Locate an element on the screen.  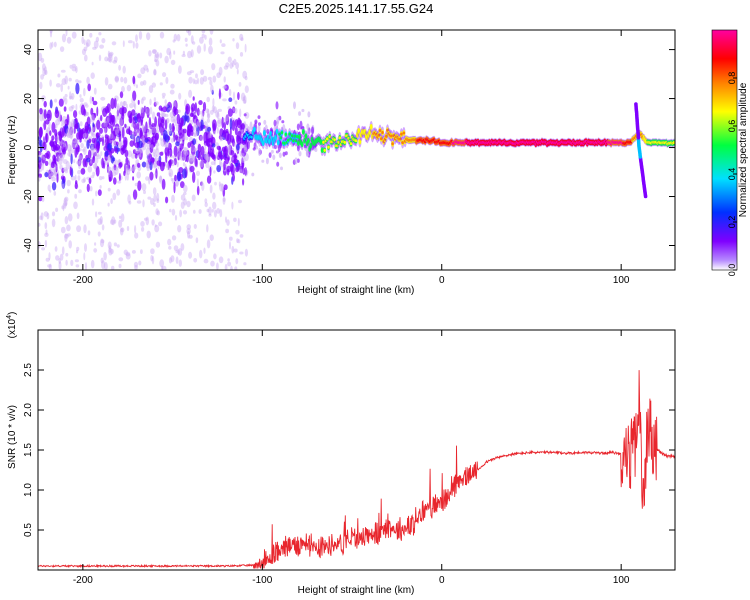
spectrogram-y-axis-label: Frequency (Hz) is located at coordinates (12, 150).